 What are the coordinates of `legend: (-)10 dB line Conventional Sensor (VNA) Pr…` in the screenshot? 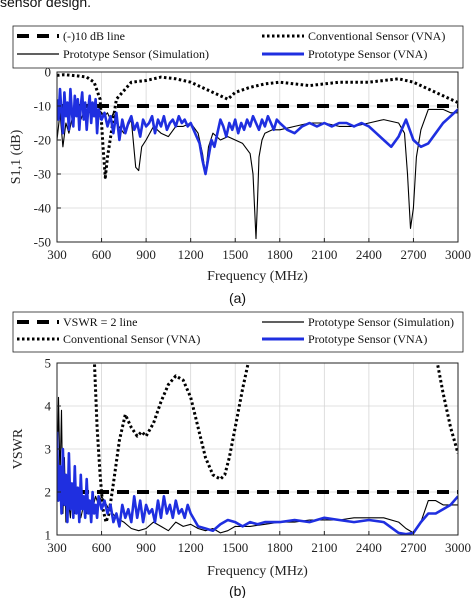 It's located at (238, 47).